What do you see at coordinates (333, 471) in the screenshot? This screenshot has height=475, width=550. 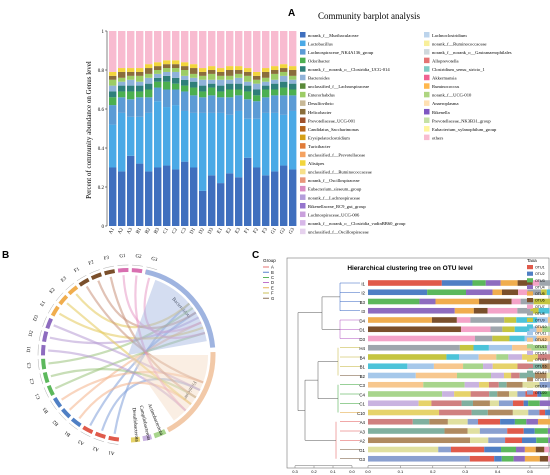 I see `tree-x-tick-label: 0.1` at bounding box center [333, 471].